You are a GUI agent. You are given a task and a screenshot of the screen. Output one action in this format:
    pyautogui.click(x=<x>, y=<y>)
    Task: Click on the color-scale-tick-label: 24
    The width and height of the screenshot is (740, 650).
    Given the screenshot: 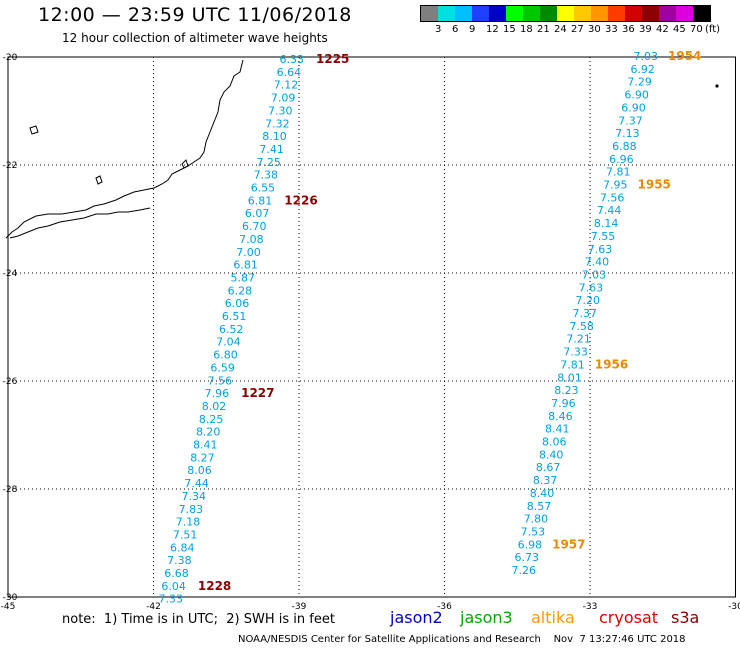 What is the action you would take?
    pyautogui.click(x=560, y=29)
    